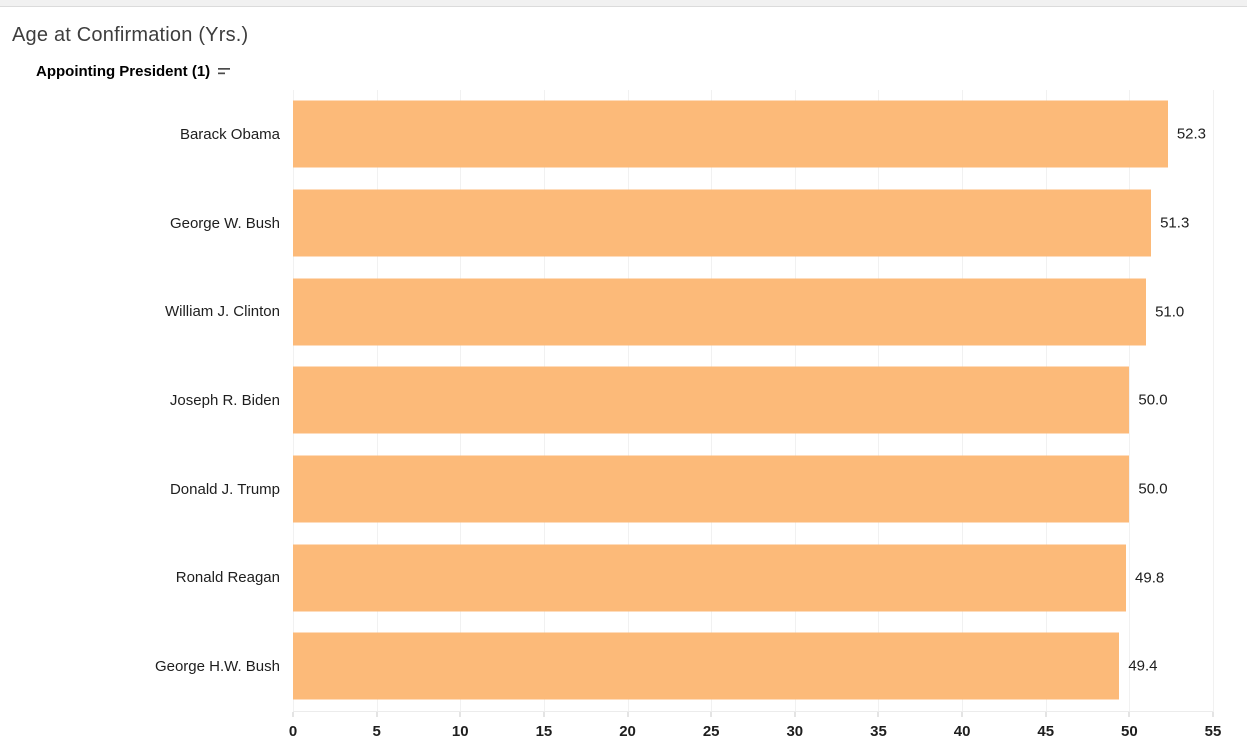 The image size is (1247, 752). I want to click on bar-row: William J. Clinton 51.0, so click(623, 311).